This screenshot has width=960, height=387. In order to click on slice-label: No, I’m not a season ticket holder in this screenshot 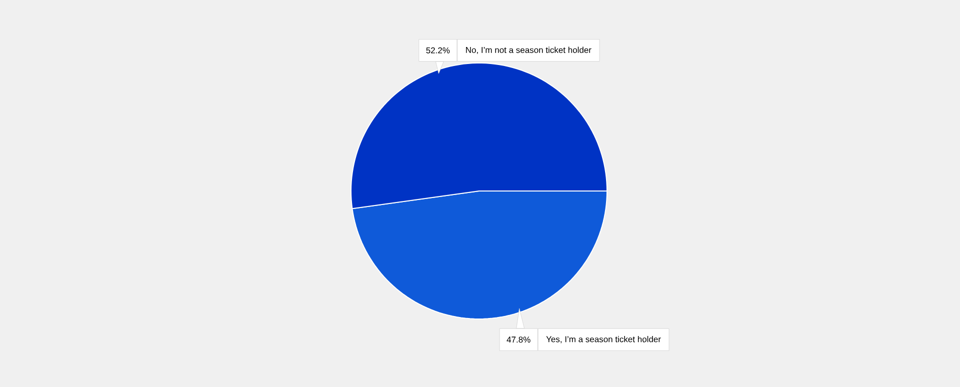, I will do `click(529, 50)`.